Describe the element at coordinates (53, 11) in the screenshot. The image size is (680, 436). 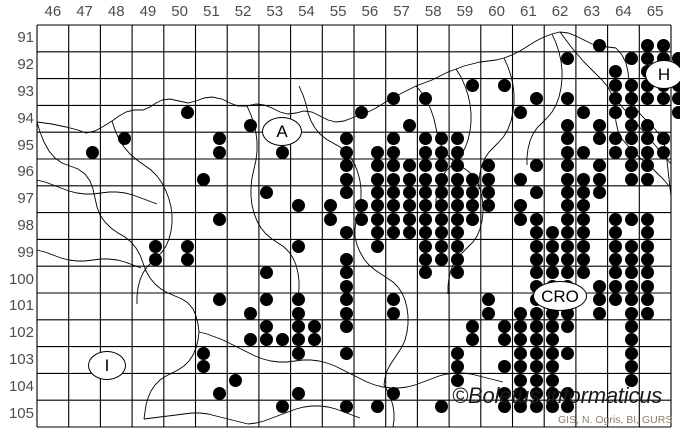
I see `x-axis-tick-46: 46` at that location.